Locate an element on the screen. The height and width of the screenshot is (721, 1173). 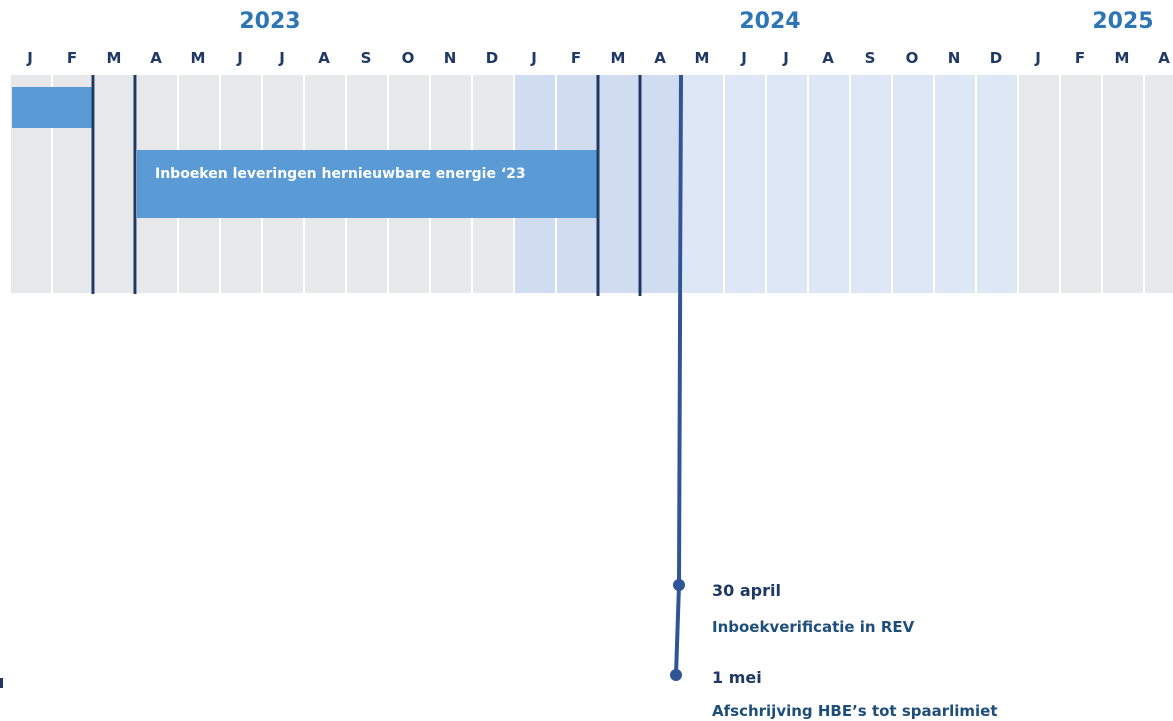
year: 2023 is located at coordinates (269, 21).